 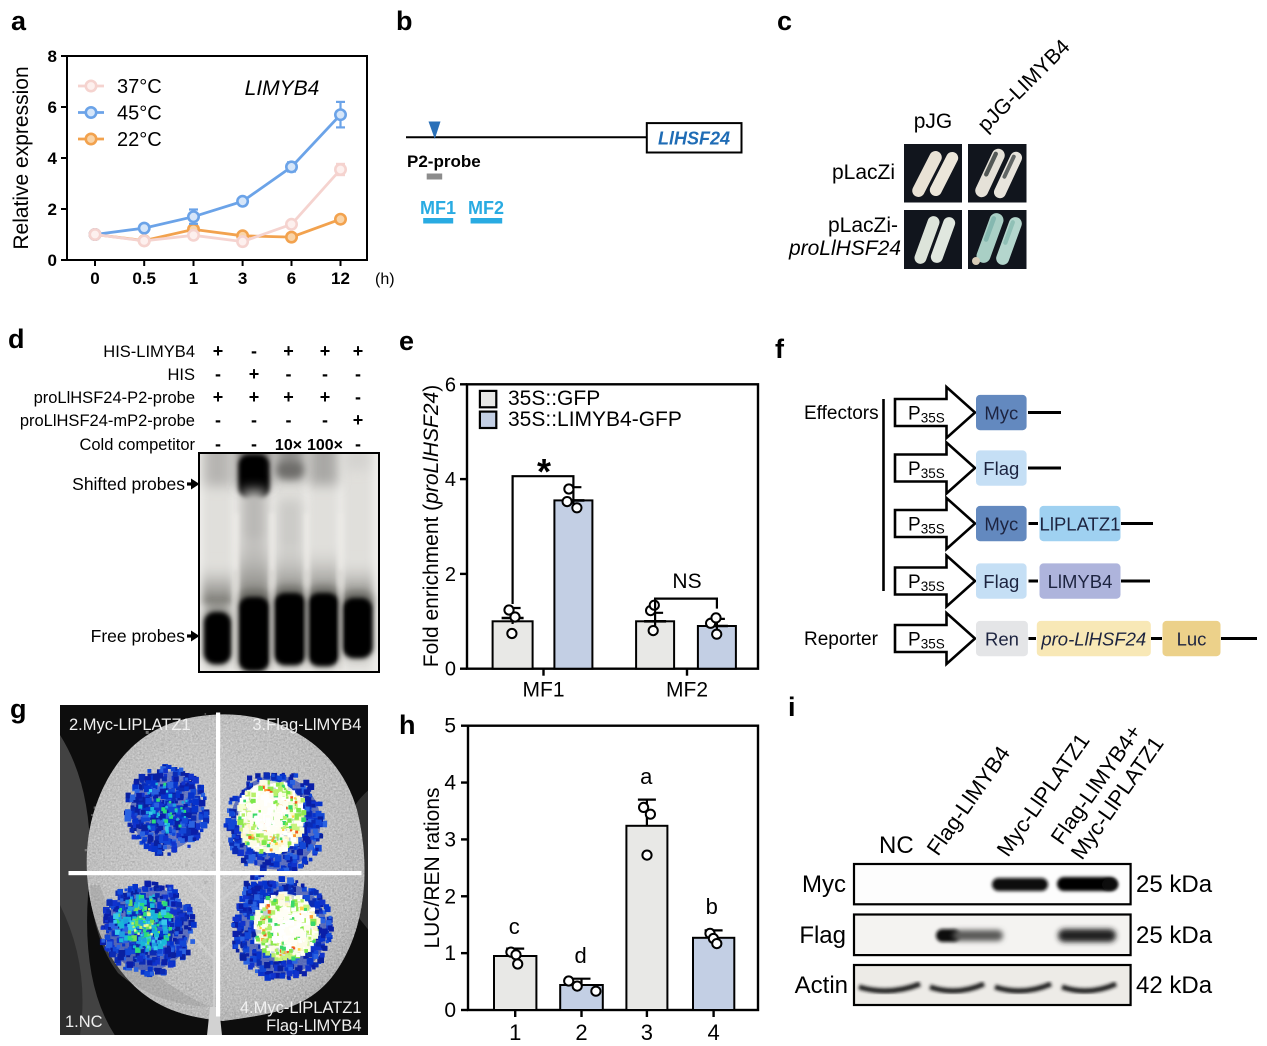 I want to click on svg-text: d, so click(x=580, y=955).